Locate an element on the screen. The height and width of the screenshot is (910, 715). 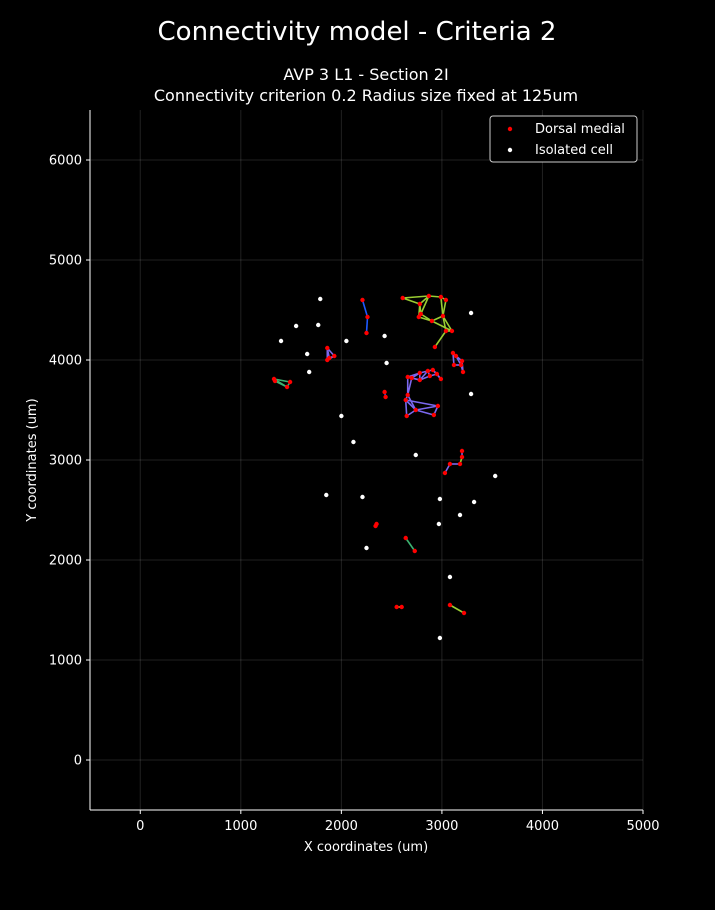
y-tick-label: 3000 is located at coordinates (65, 461).